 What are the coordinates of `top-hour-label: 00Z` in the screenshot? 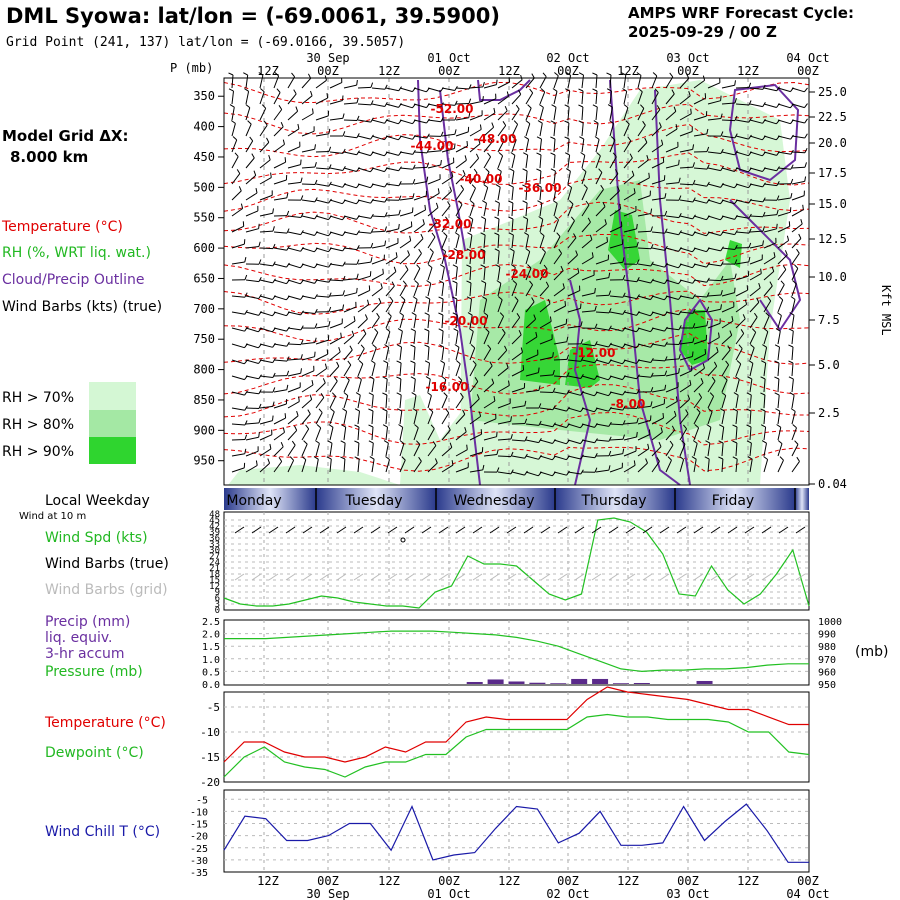 It's located at (449, 71).